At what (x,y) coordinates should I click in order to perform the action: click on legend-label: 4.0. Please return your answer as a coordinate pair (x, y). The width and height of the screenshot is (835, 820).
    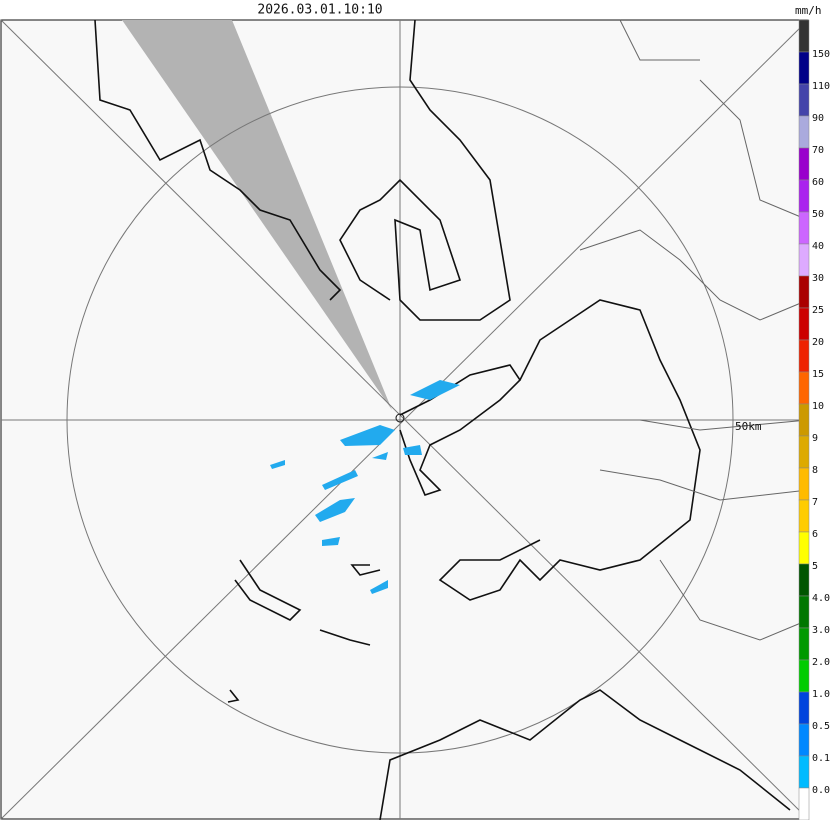
    Looking at the image, I should click on (821, 598).